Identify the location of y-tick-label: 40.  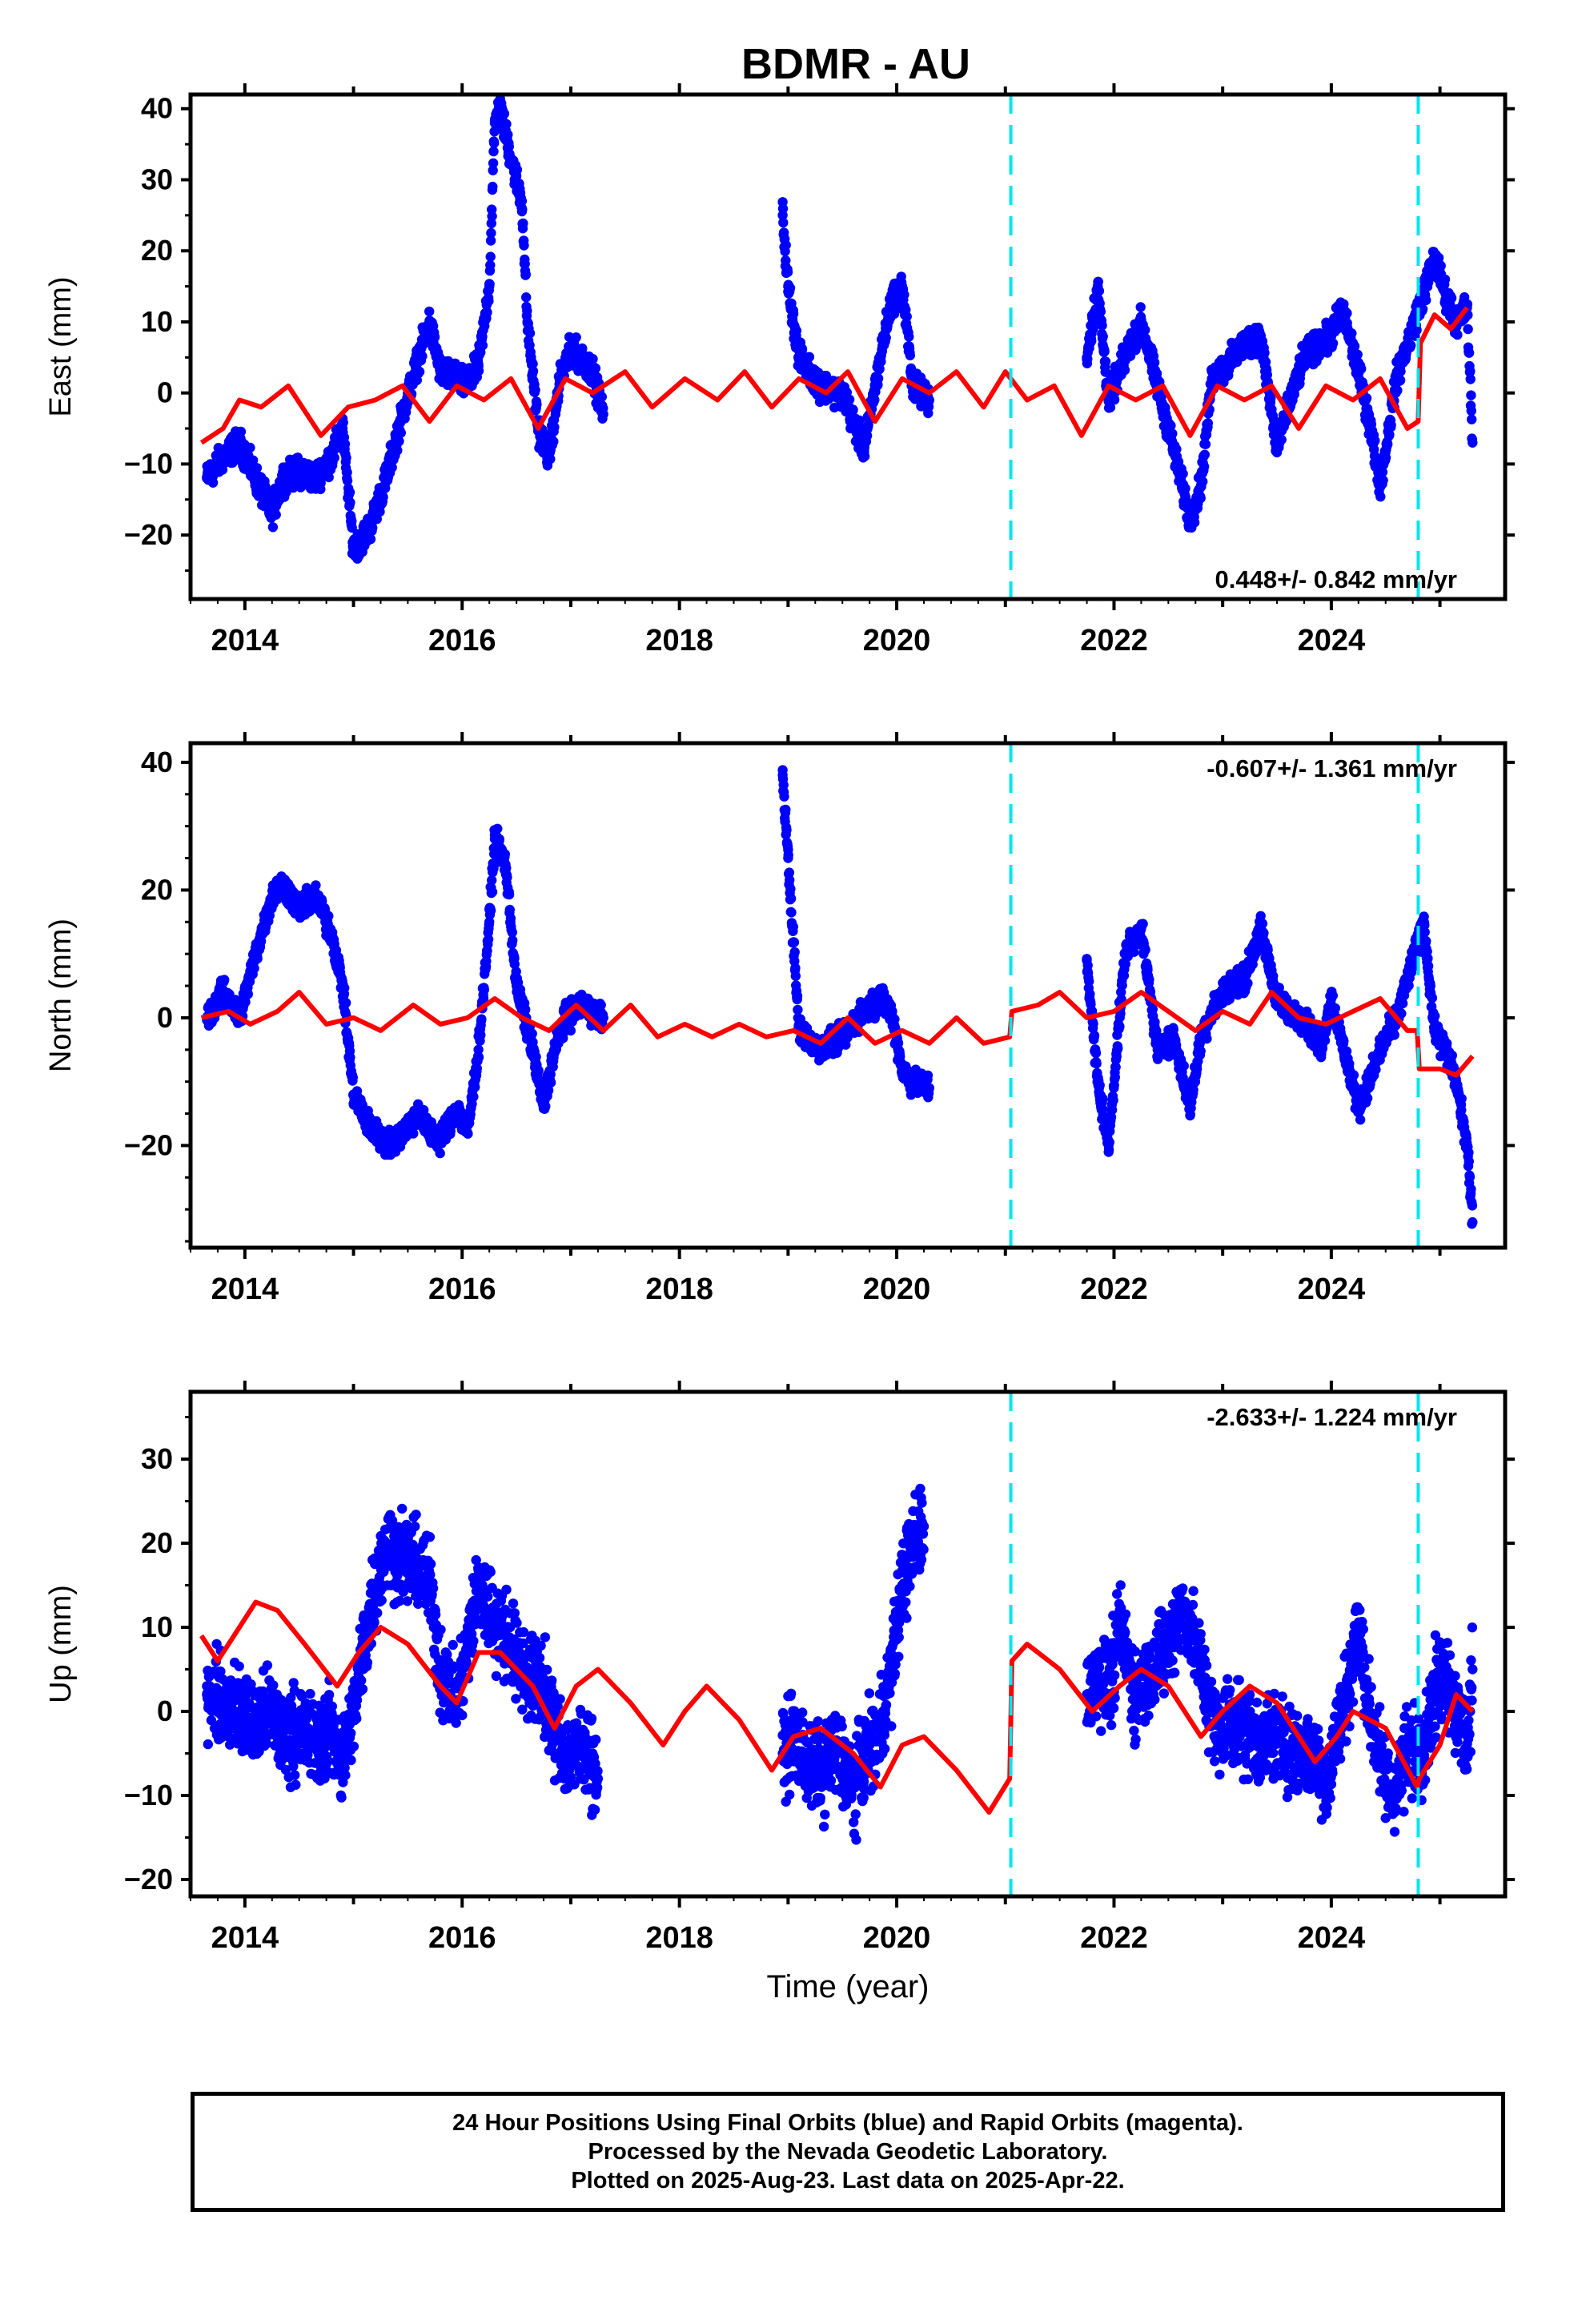
(157, 108).